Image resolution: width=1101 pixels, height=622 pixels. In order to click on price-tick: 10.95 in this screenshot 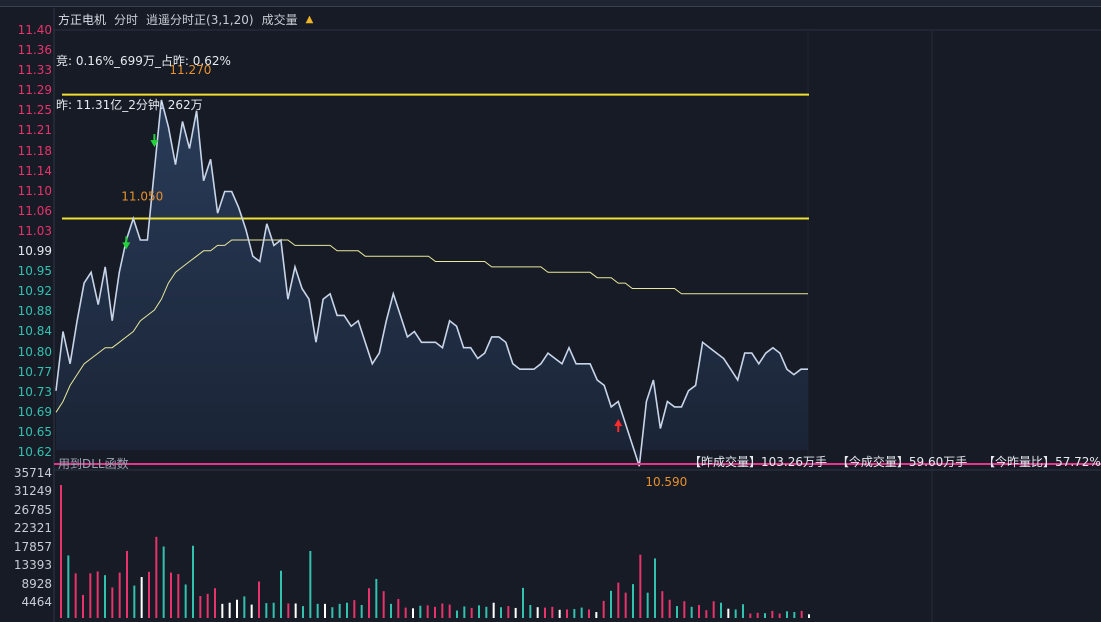, I will do `click(34, 271)`.